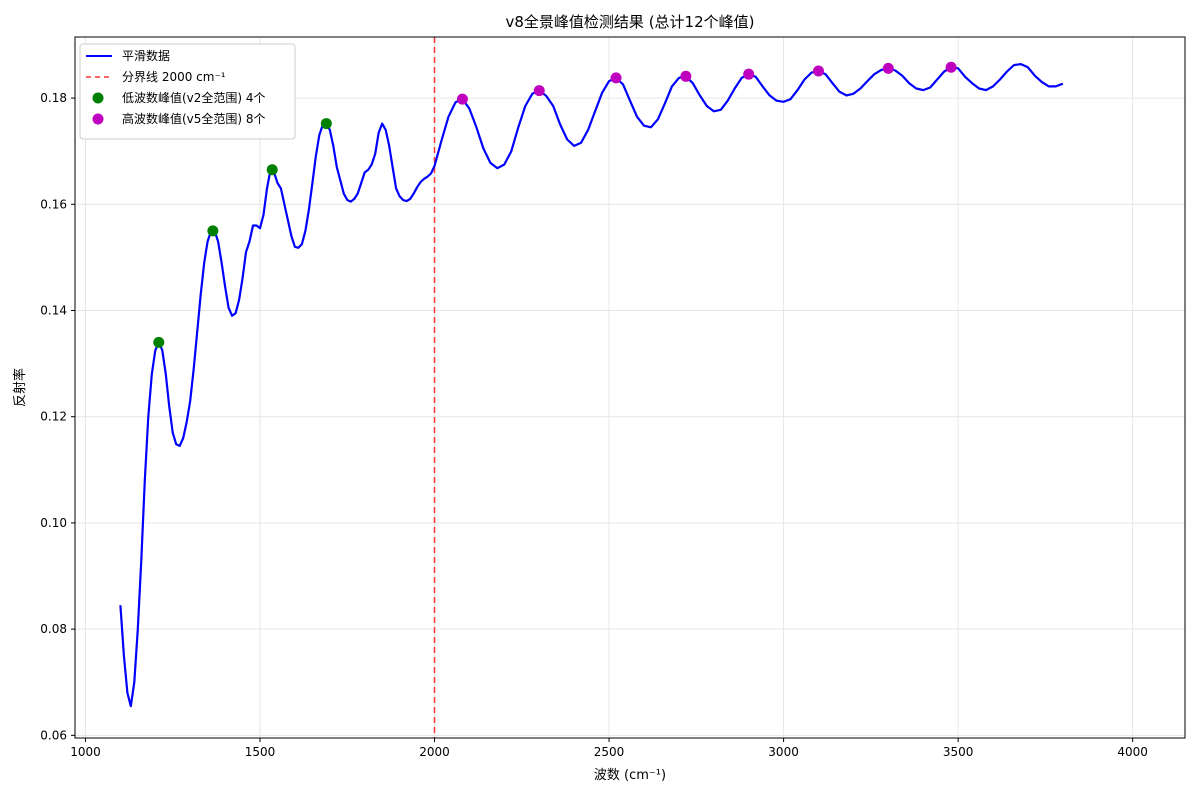  Describe the element at coordinates (783, 752) in the screenshot. I see `x-tick-label: 3000` at that location.